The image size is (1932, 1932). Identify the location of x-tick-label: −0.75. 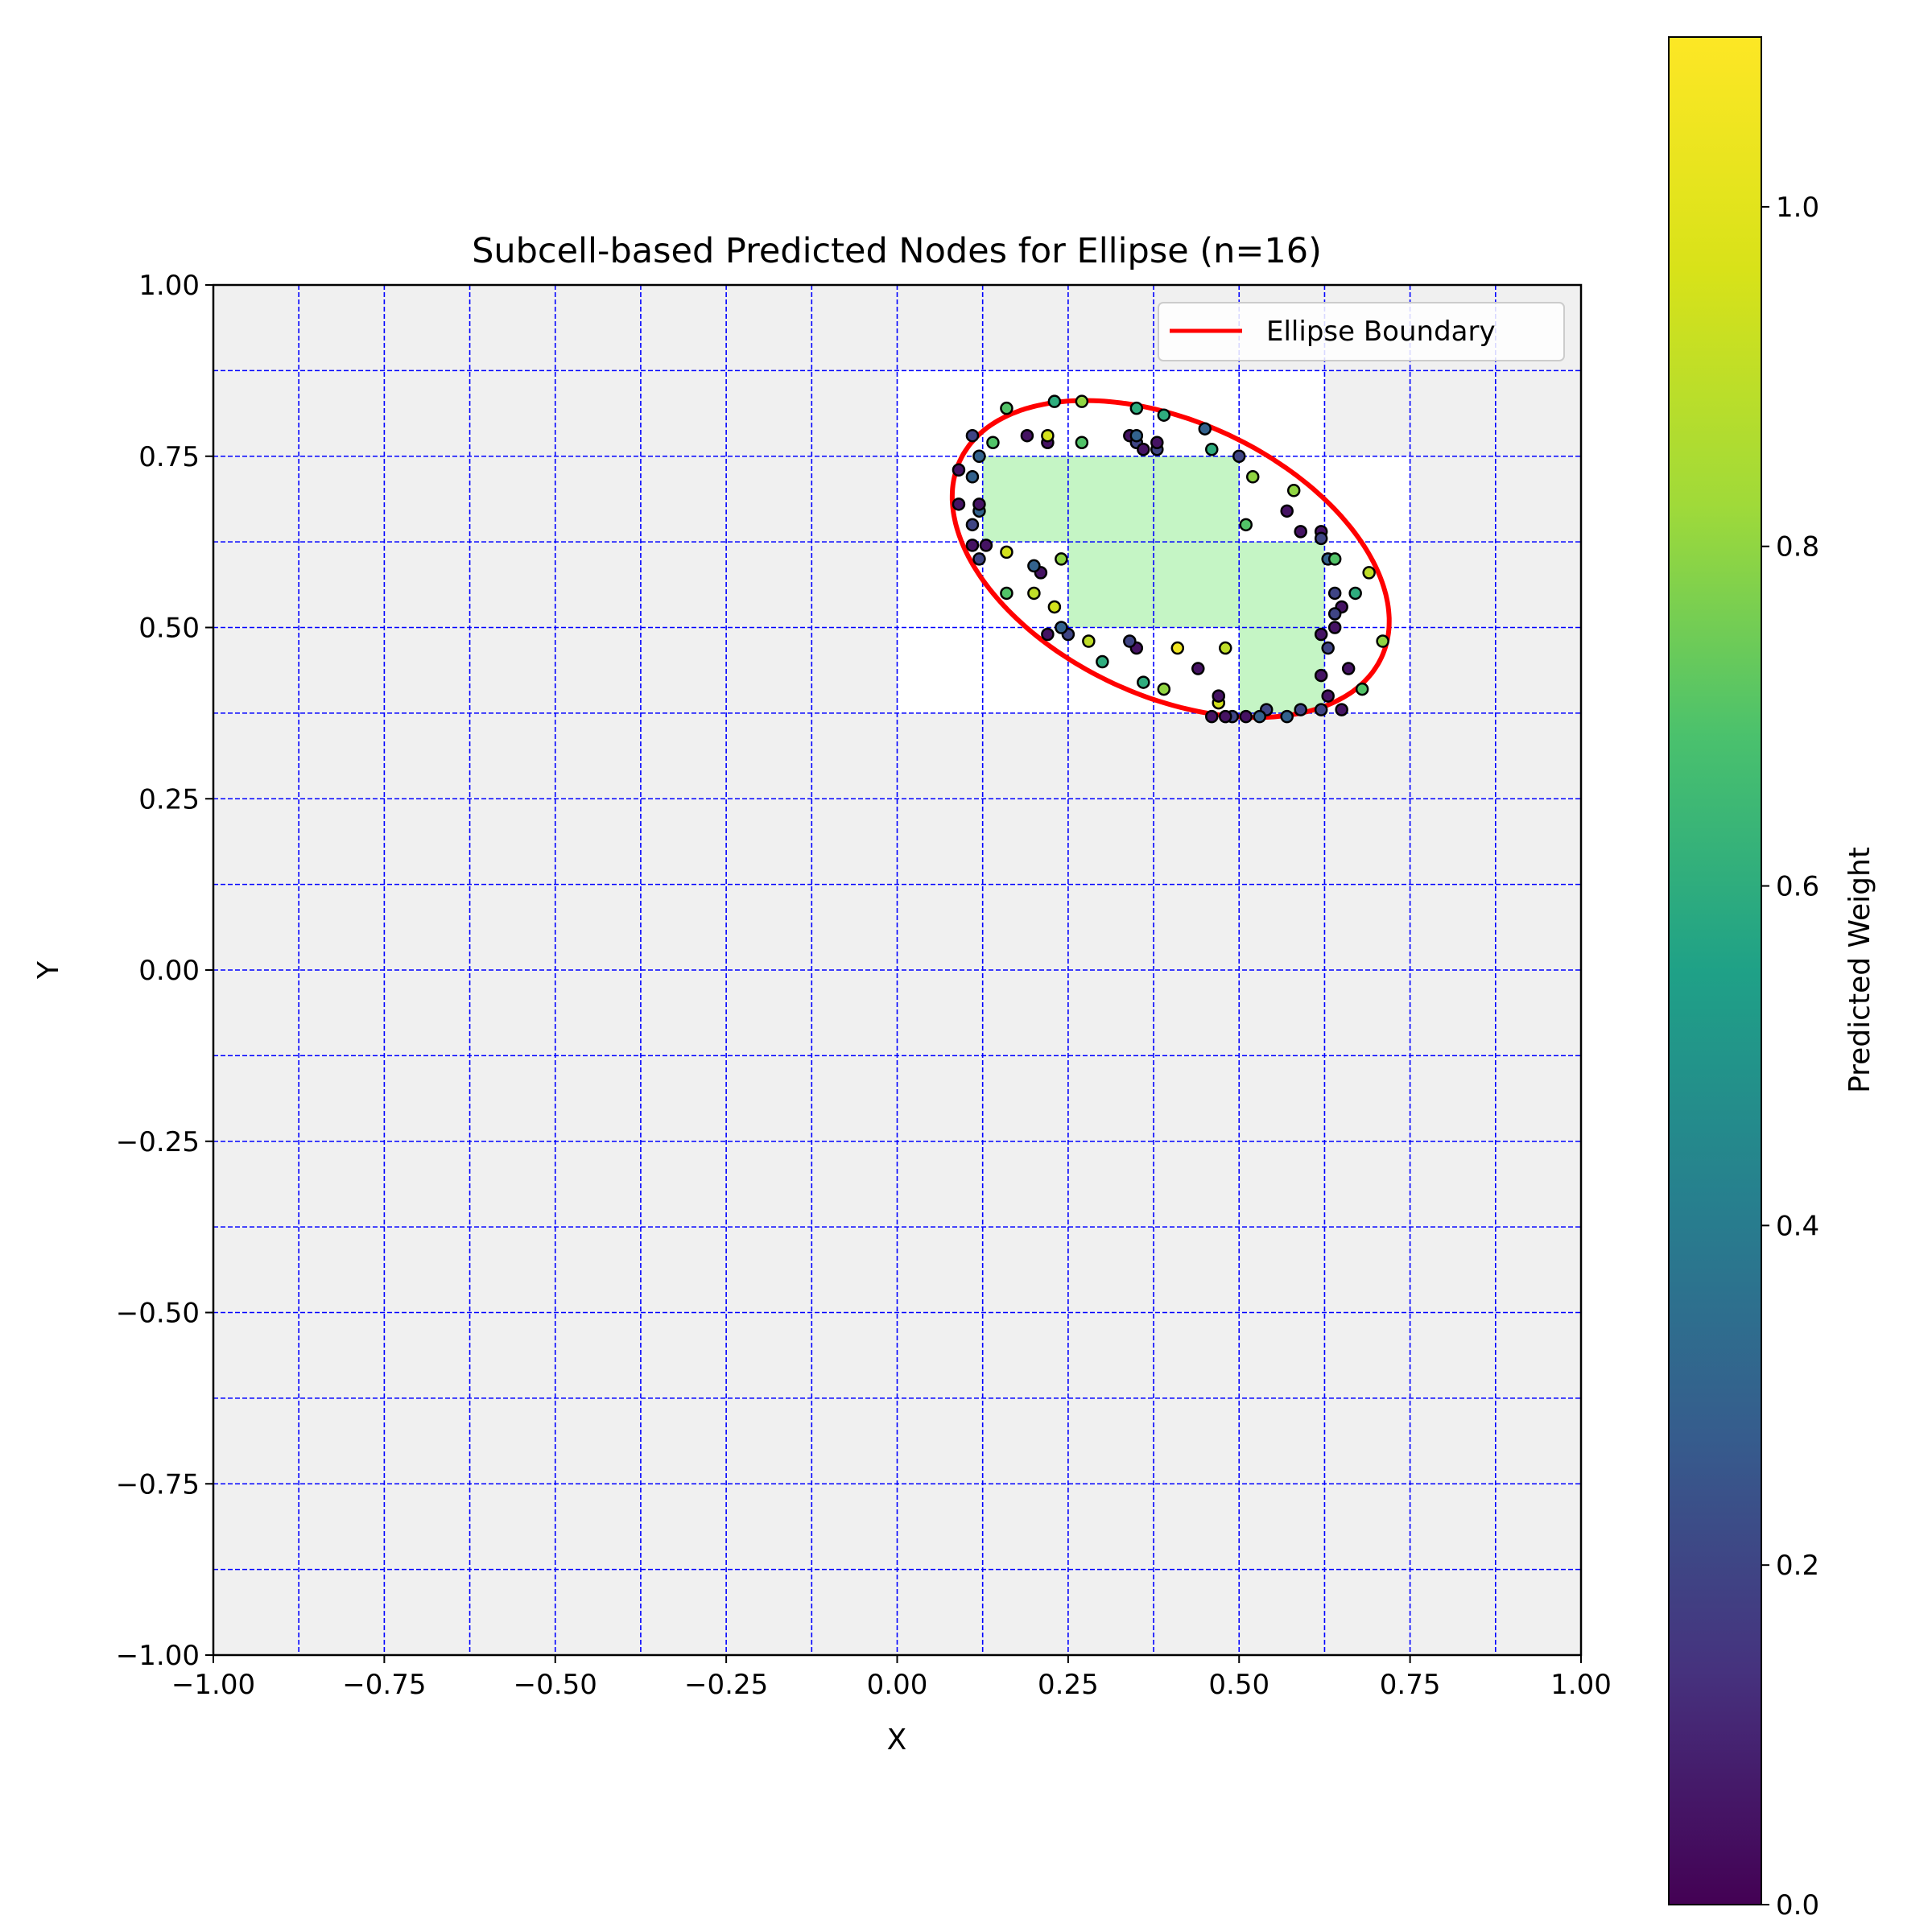
(384, 1685).